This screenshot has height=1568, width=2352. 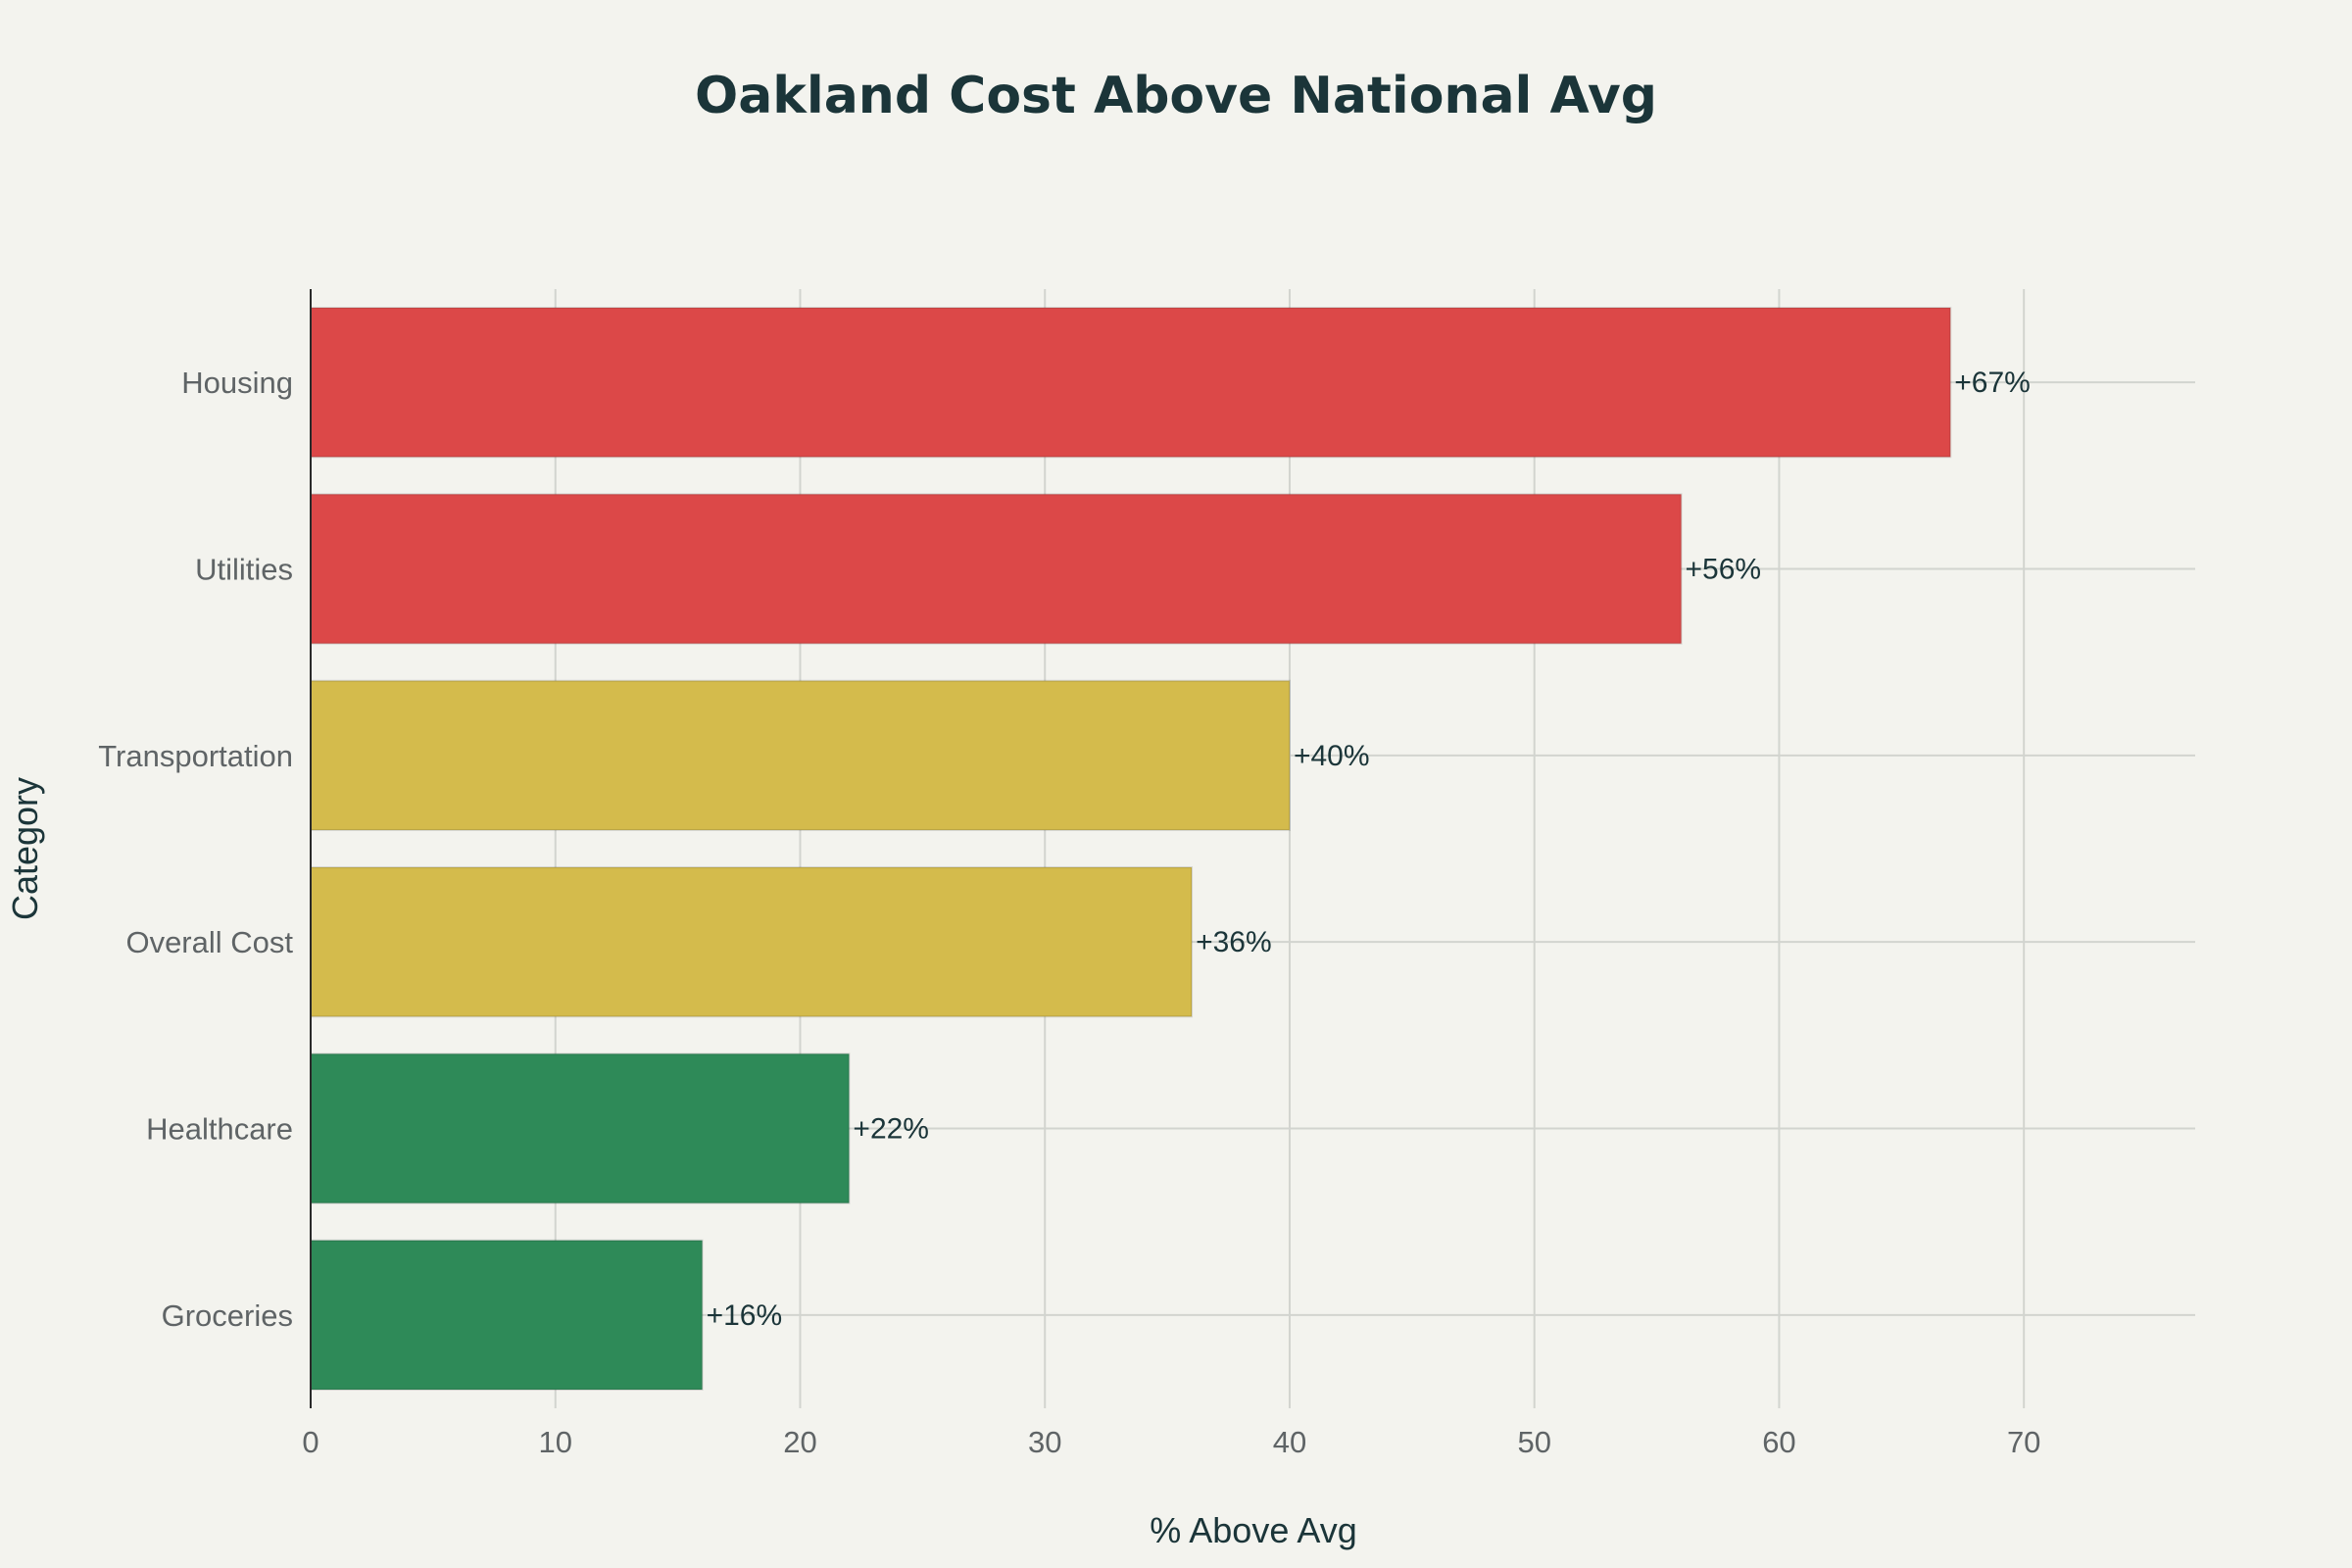 What do you see at coordinates (1332, 756) in the screenshot?
I see `data-label: +40%` at bounding box center [1332, 756].